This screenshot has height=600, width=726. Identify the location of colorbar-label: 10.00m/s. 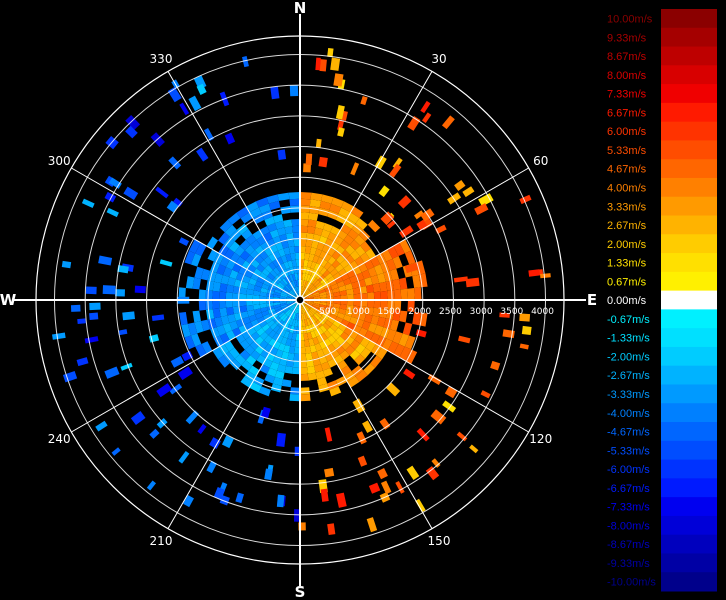
(630, 20).